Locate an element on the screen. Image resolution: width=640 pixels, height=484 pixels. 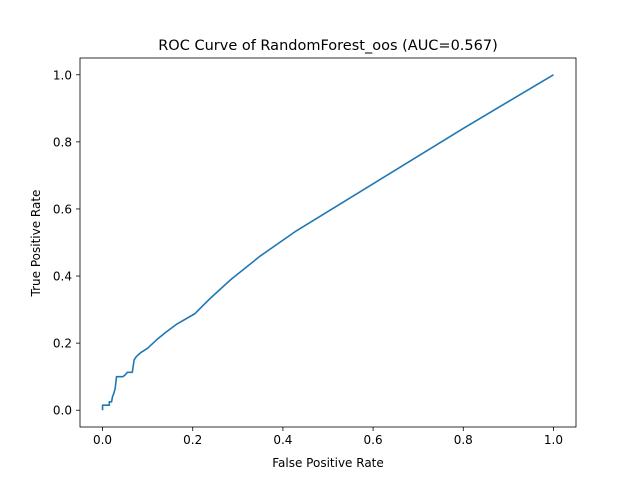
x-tick-label: 1.0 is located at coordinates (553, 440).